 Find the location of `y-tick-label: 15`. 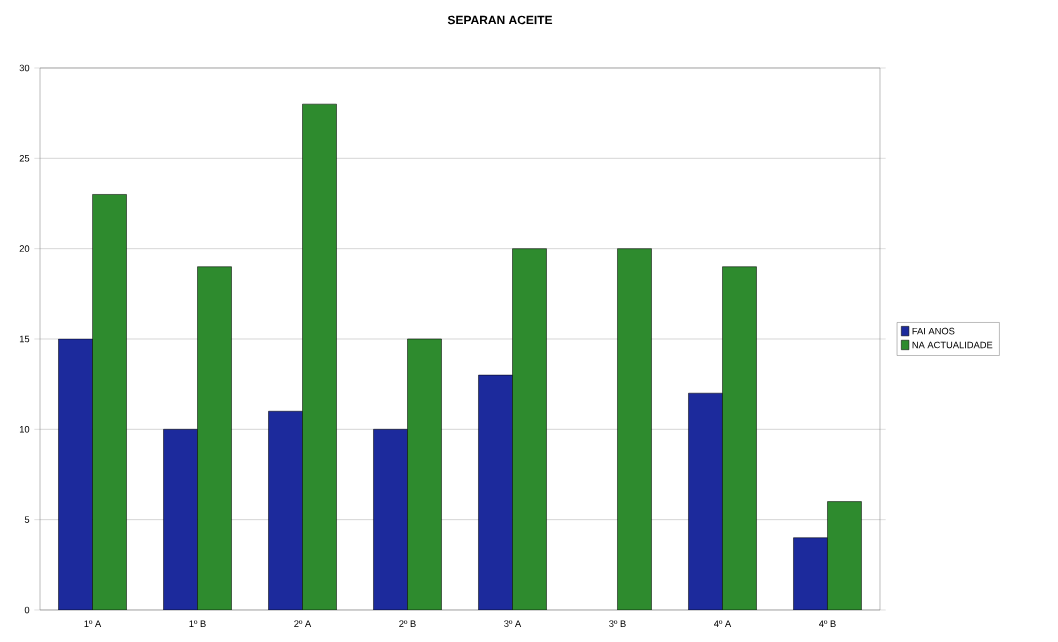

y-tick-label: 15 is located at coordinates (24, 339).